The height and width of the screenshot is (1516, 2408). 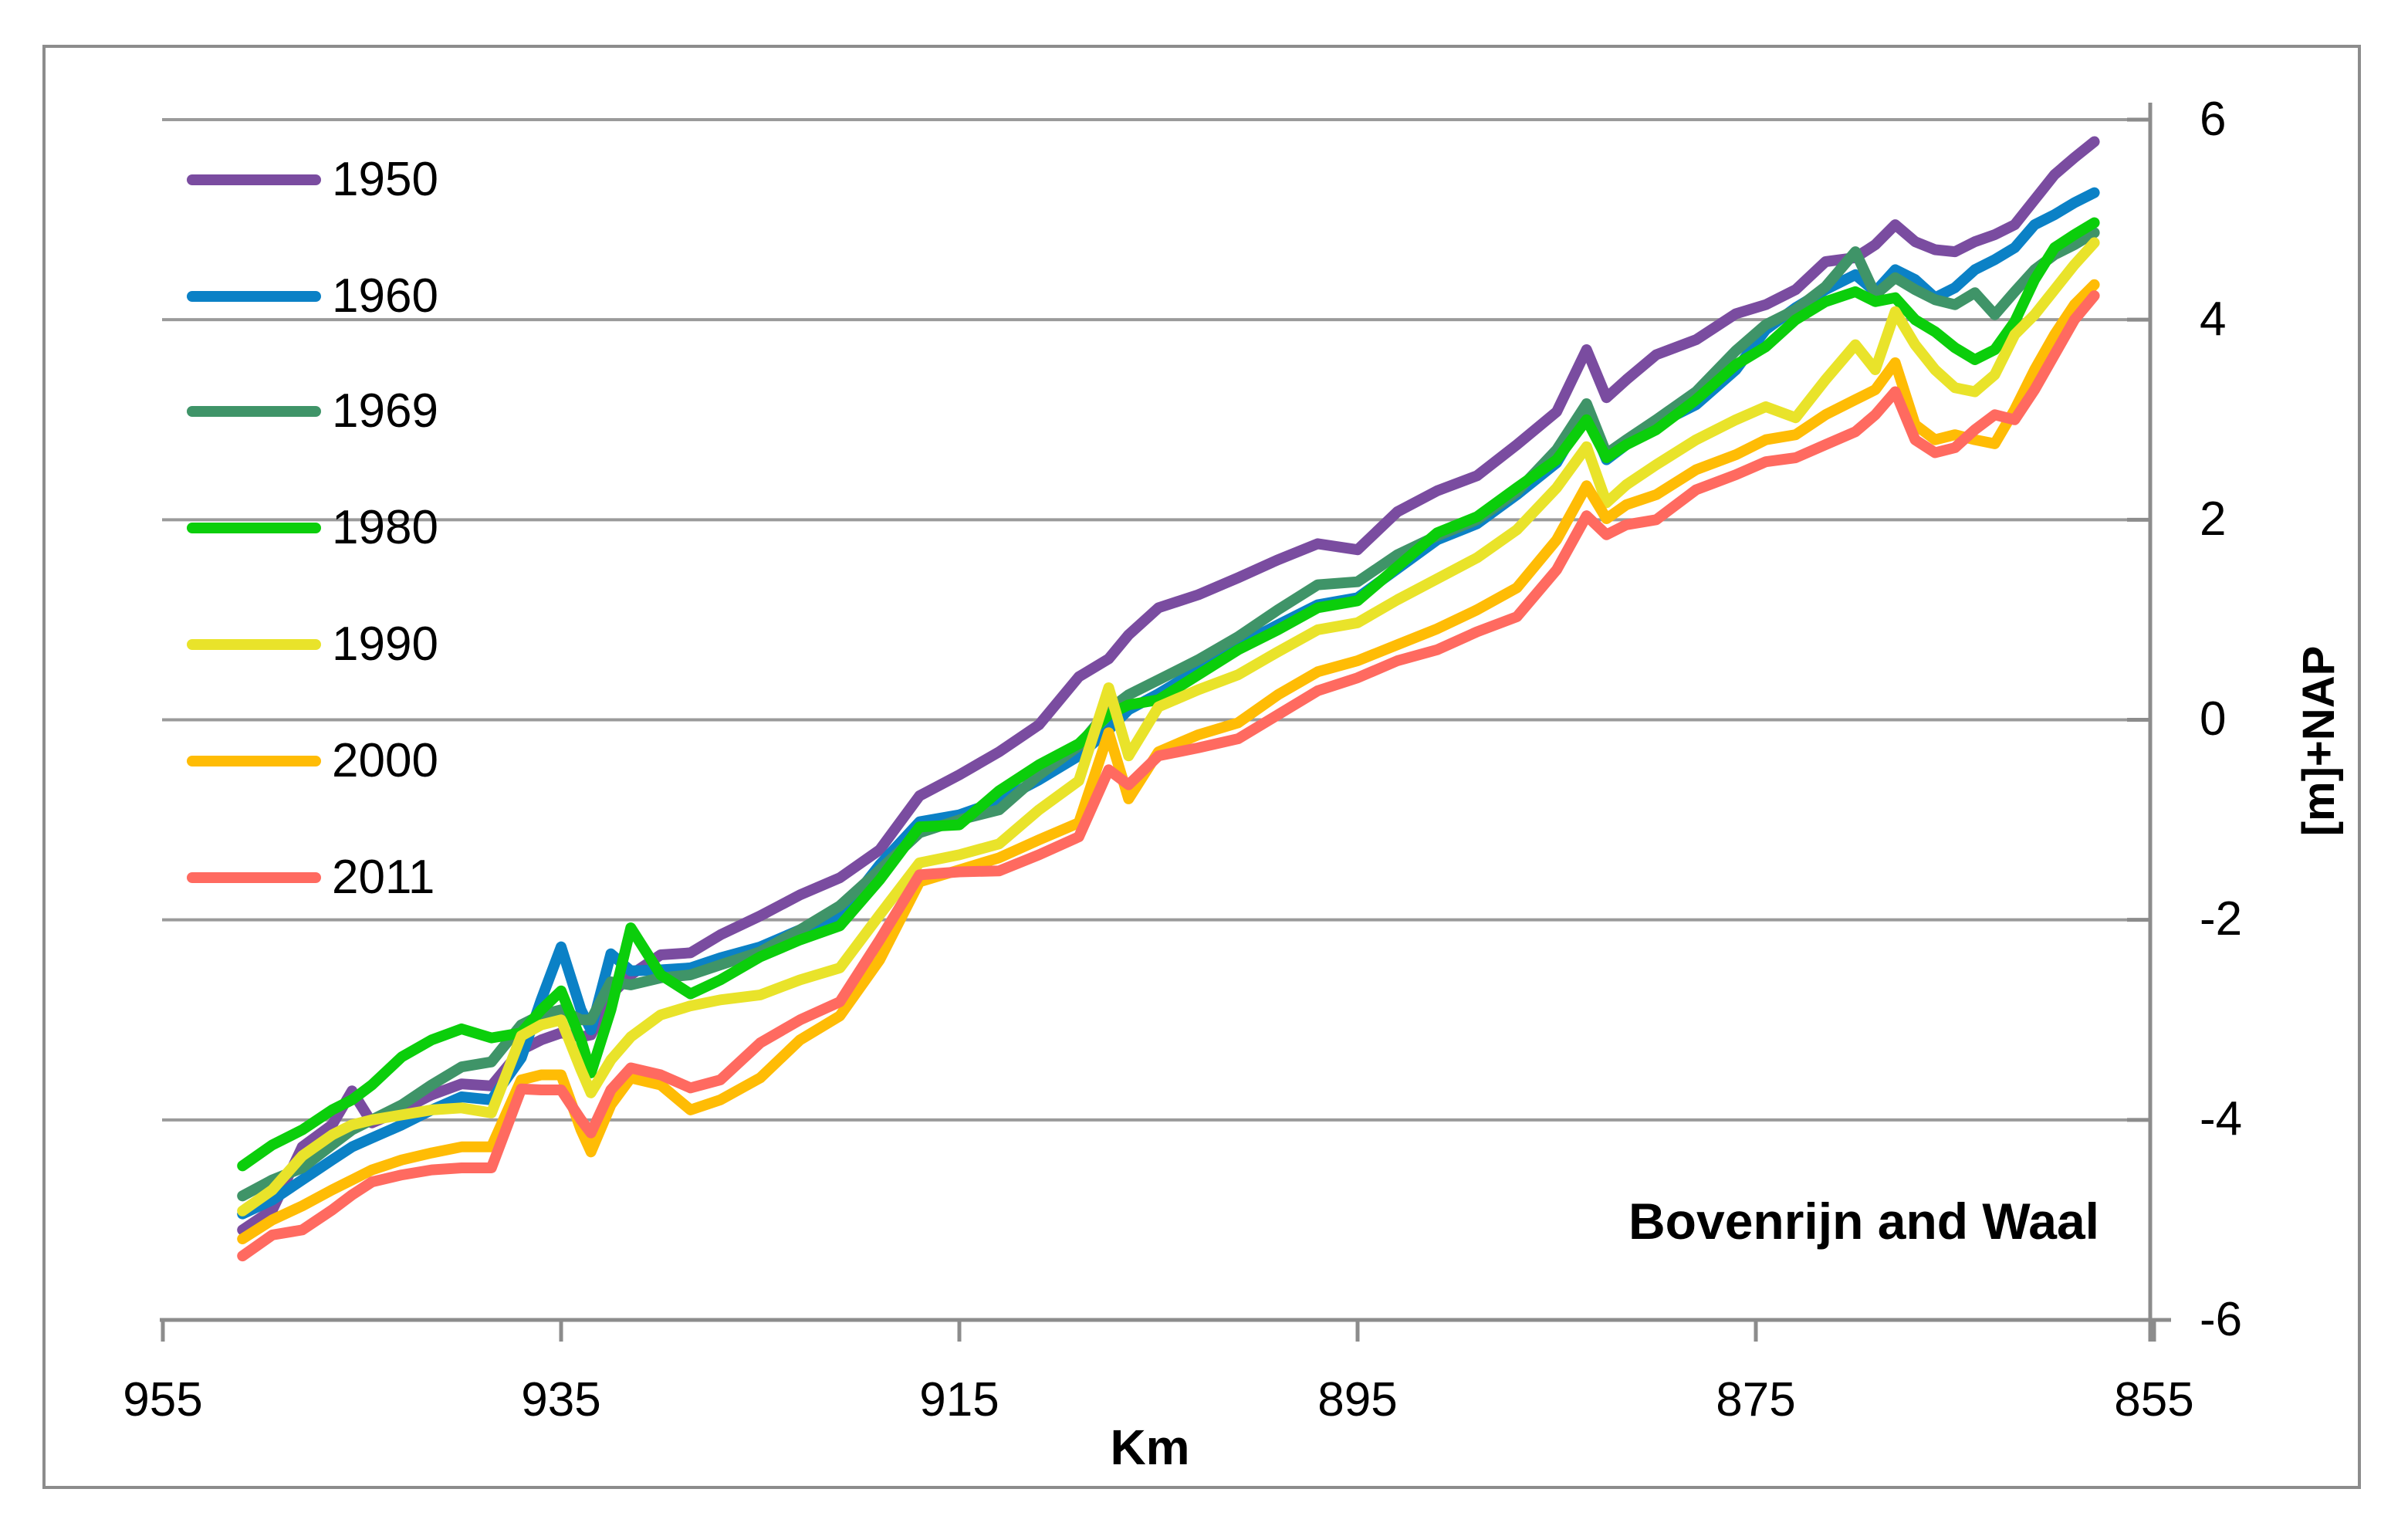 I want to click on legend-item-1969: 1969, so click(x=313, y=411).